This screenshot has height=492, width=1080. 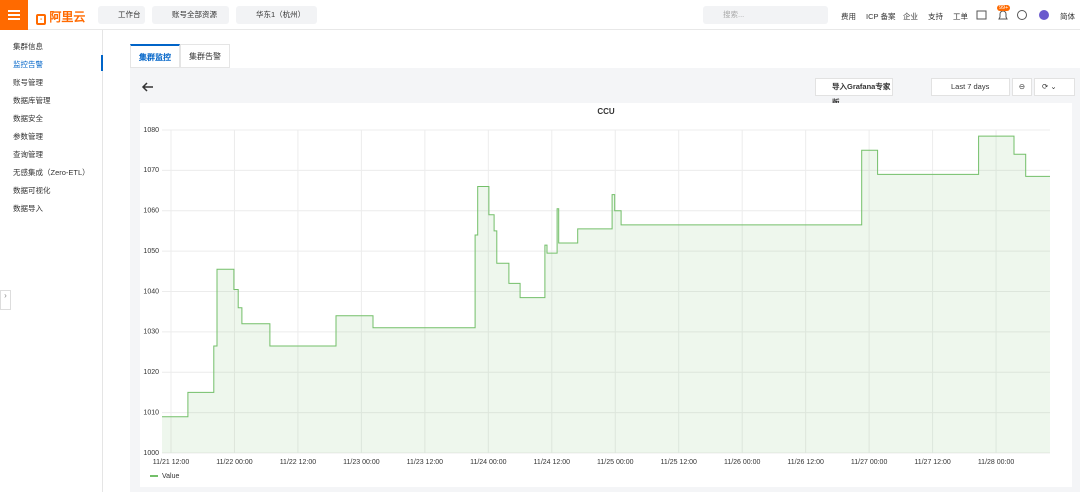 What do you see at coordinates (5, 300) in the screenshot?
I see `sidebar-toggle: ›` at bounding box center [5, 300].